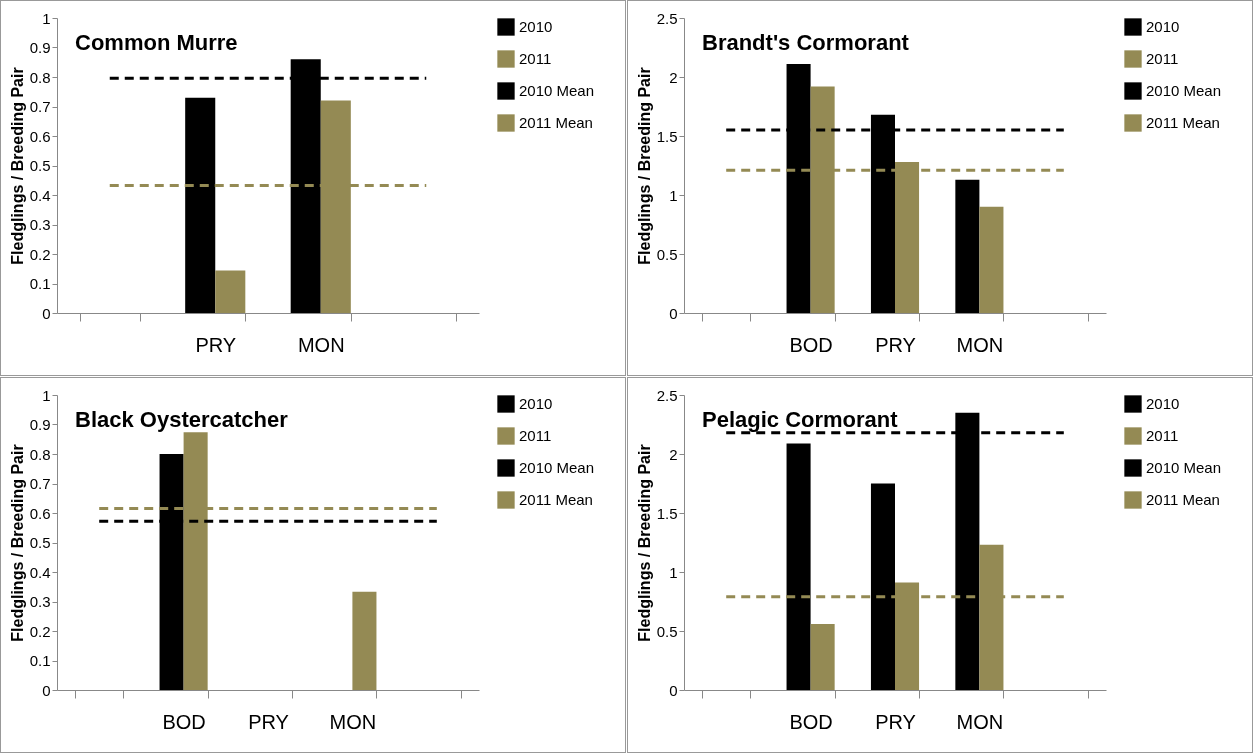 This screenshot has height=754, width=1253. What do you see at coordinates (806, 42) in the screenshot?
I see `text: Brandt's Cormorant` at bounding box center [806, 42].